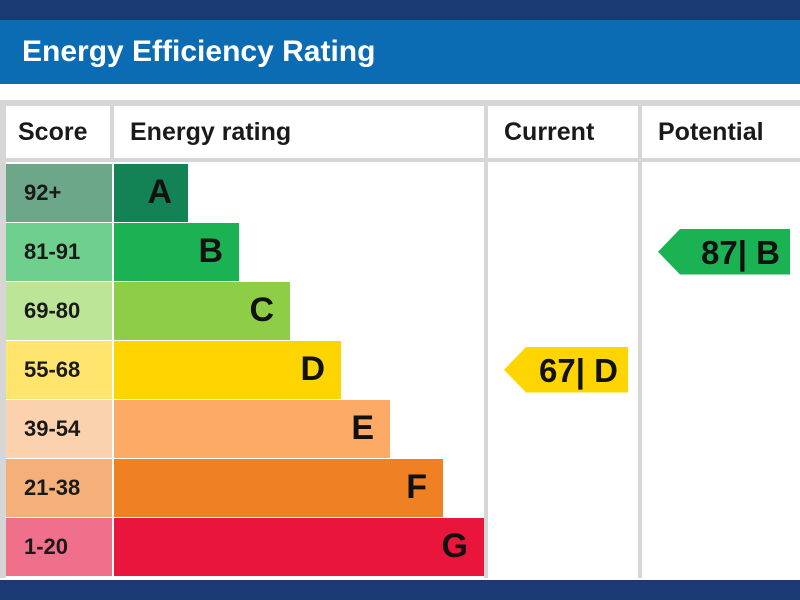 This screenshot has height=600, width=800. What do you see at coordinates (59, 370) in the screenshot?
I see `band-score-d: 55-68` at bounding box center [59, 370].